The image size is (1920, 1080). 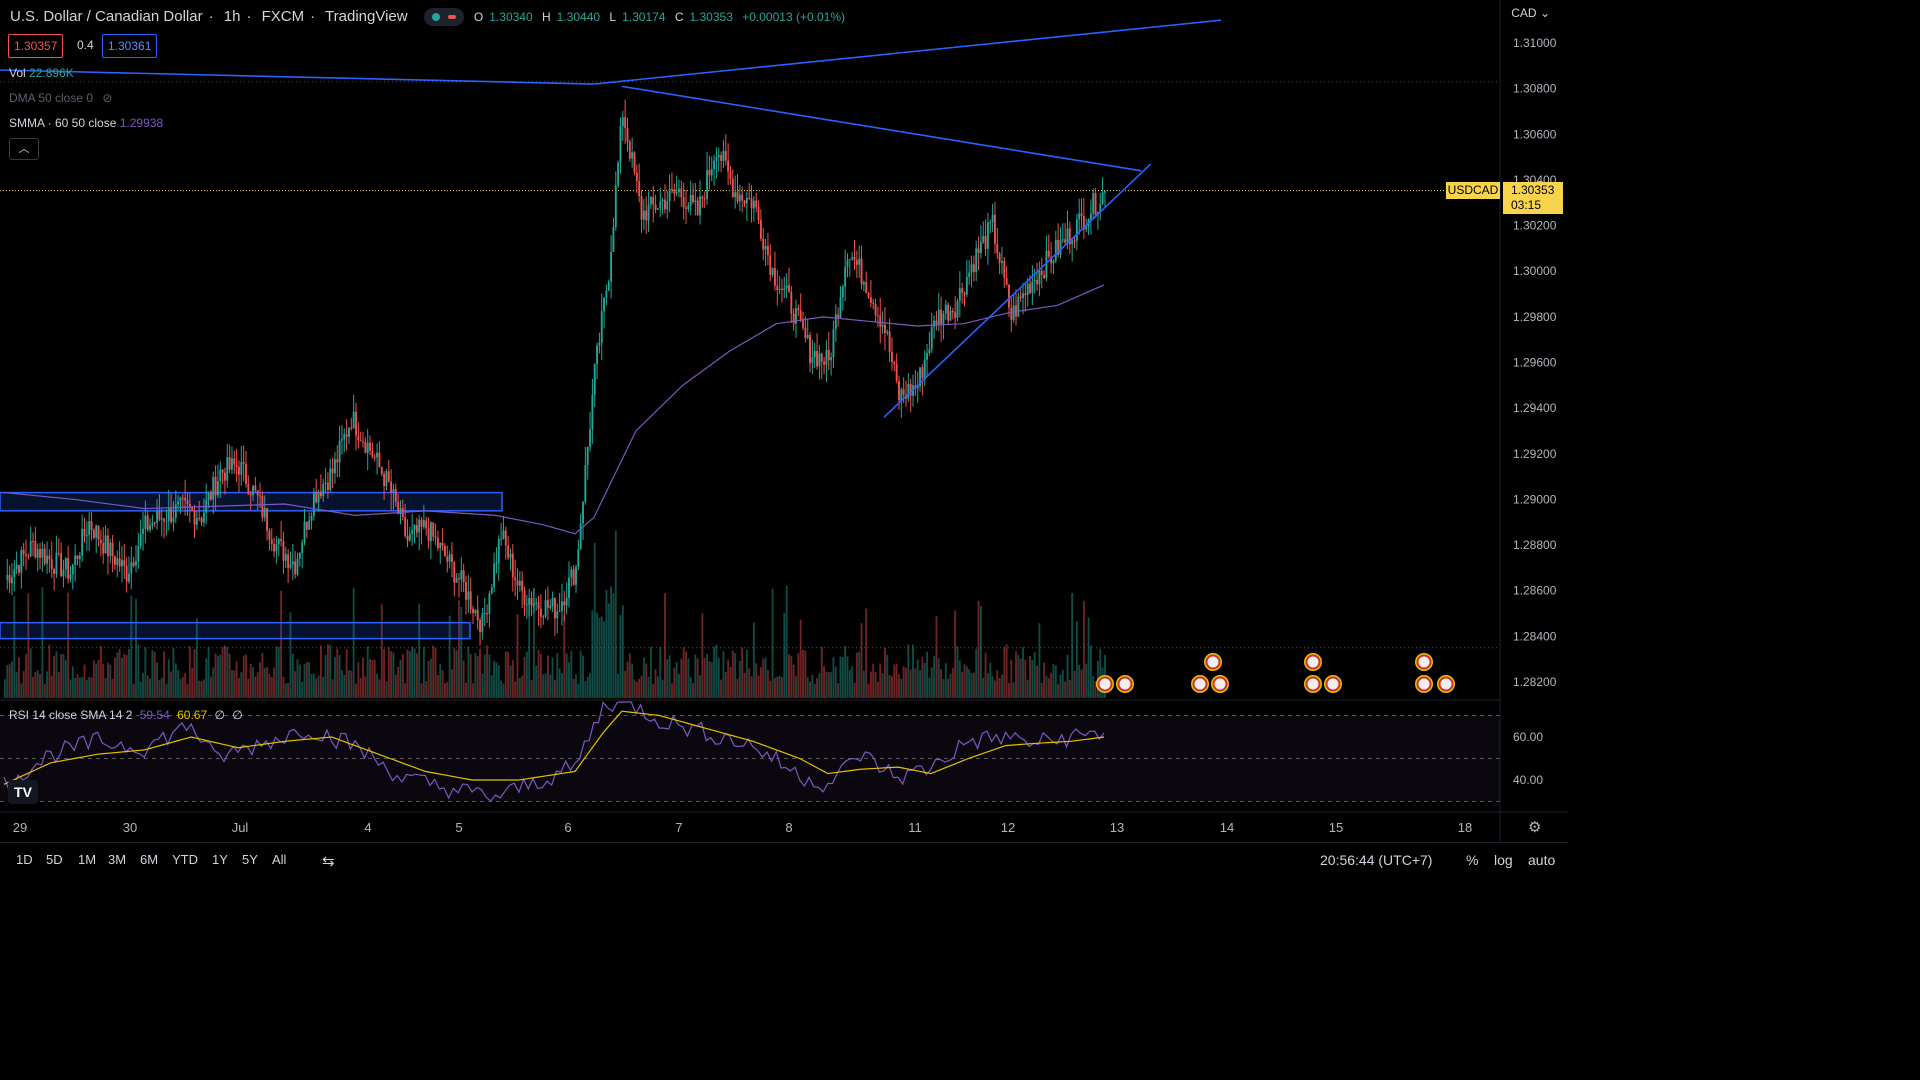 I want to click on sell-price-button: 1.30357, so click(x=36, y=46).